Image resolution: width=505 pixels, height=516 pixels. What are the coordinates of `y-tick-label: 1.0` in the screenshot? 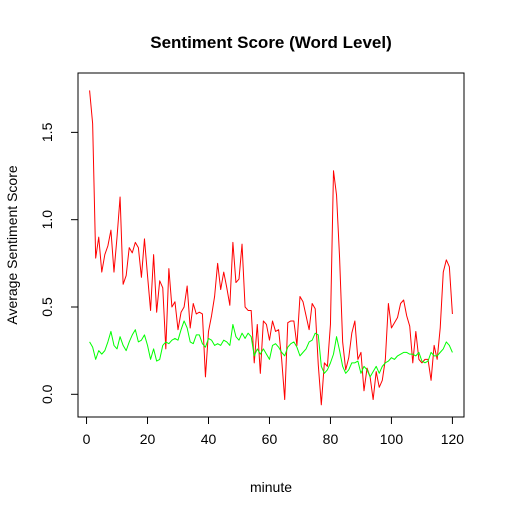 It's located at (47, 220).